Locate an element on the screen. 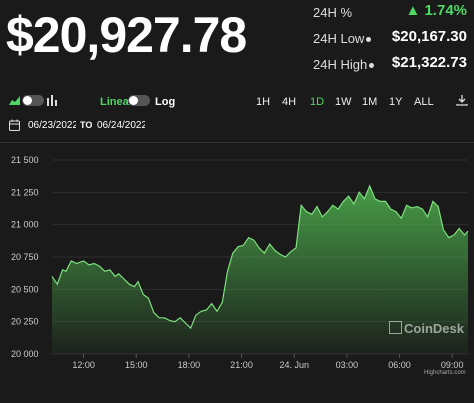 The height and width of the screenshot is (403, 474). stat-row-high: 24H High $21,322.73 is located at coordinates (388, 65).